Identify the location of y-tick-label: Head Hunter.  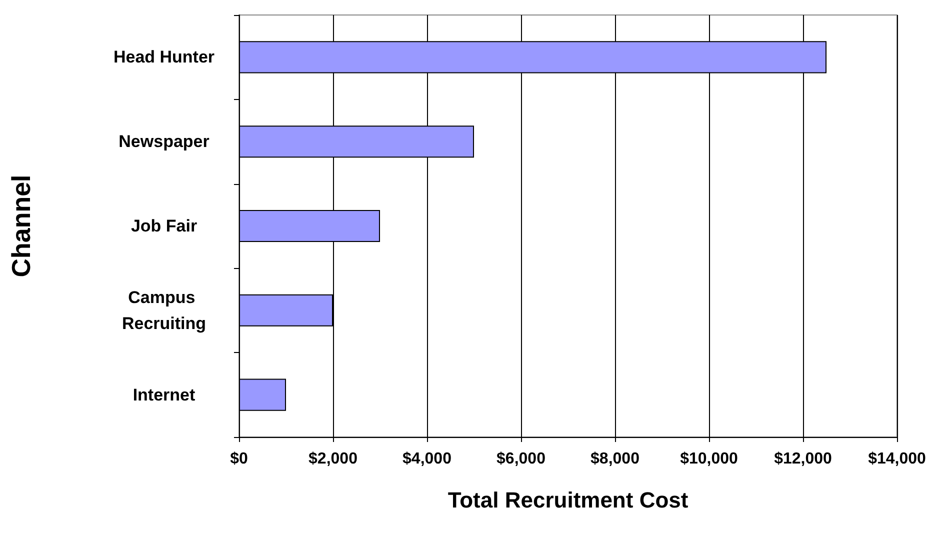
(164, 57).